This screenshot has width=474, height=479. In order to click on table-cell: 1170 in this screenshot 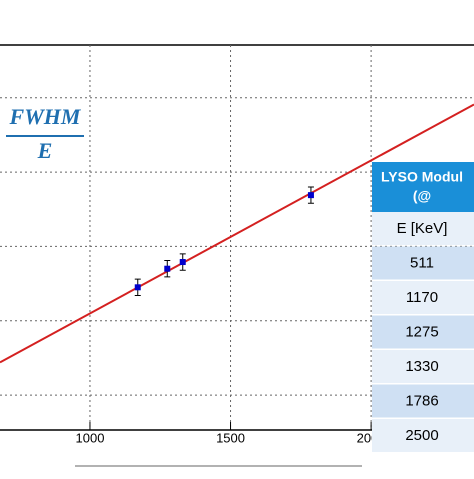, I will do `click(422, 297)`.